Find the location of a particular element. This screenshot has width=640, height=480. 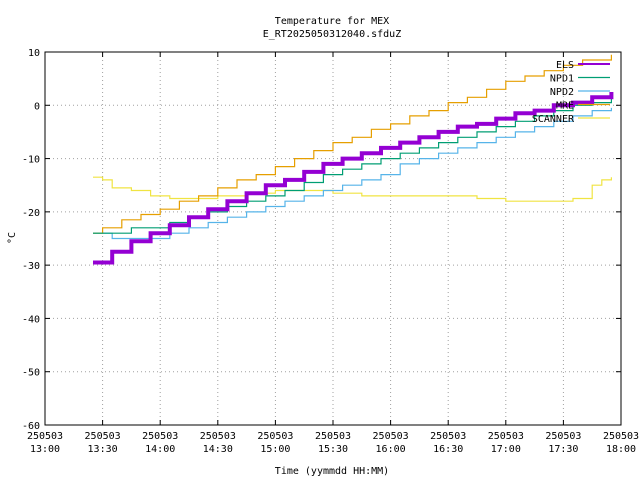

chart-subtitle: E_RT2025050312040.sfduZ is located at coordinates (332, 34).